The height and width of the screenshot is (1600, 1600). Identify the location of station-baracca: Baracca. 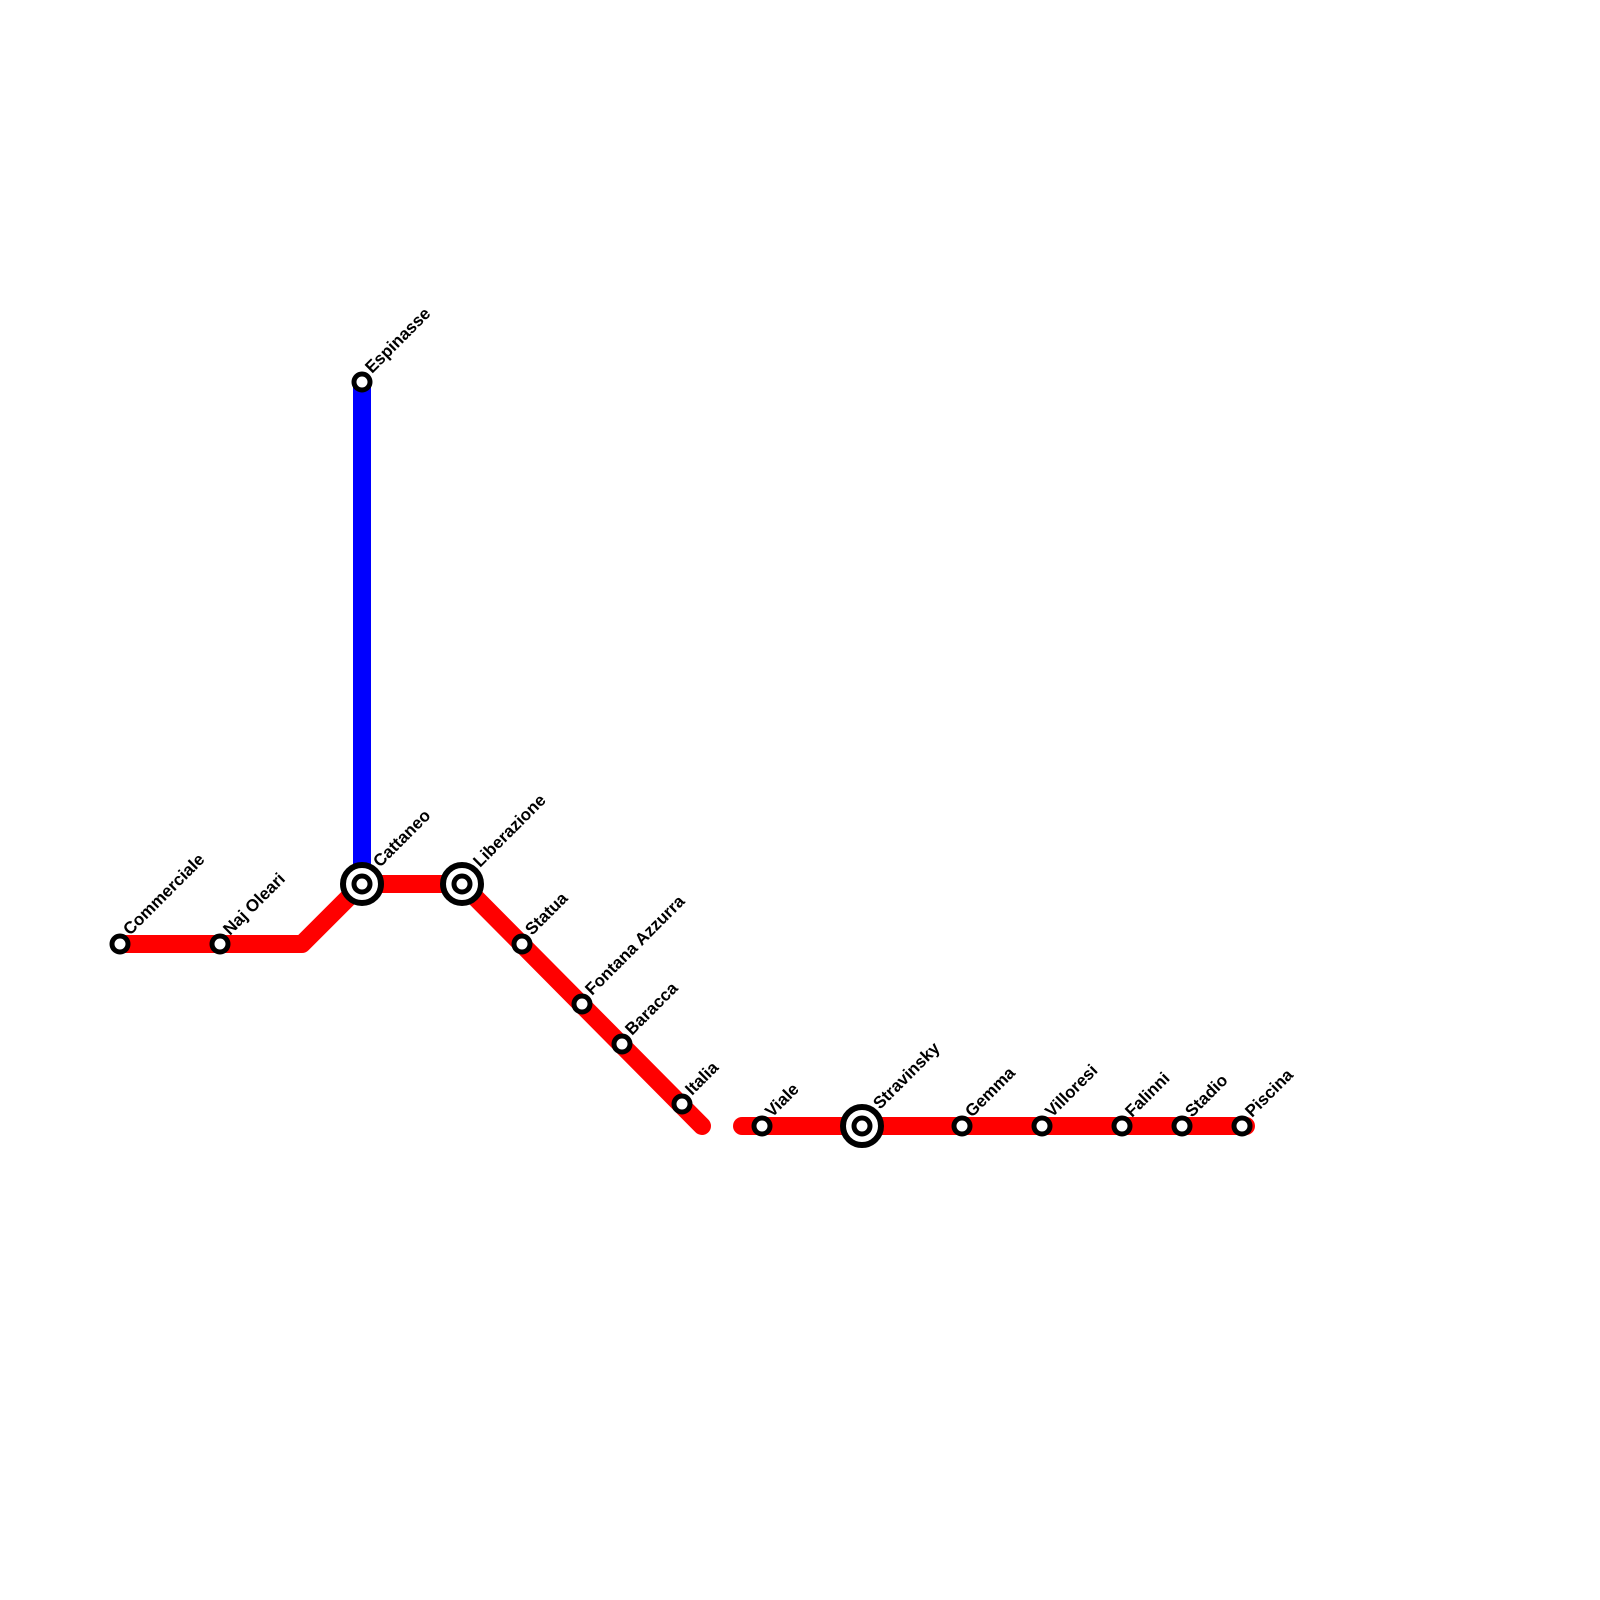
(646, 1016).